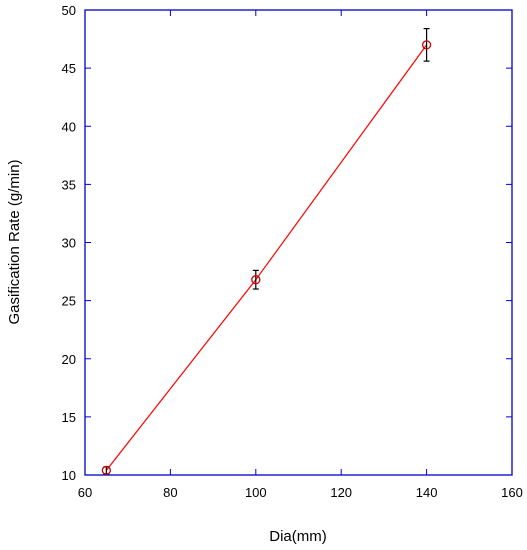 The width and height of the screenshot is (527, 550). Describe the element at coordinates (298, 536) in the screenshot. I see `x-axis-title: Dia(mm)` at that location.